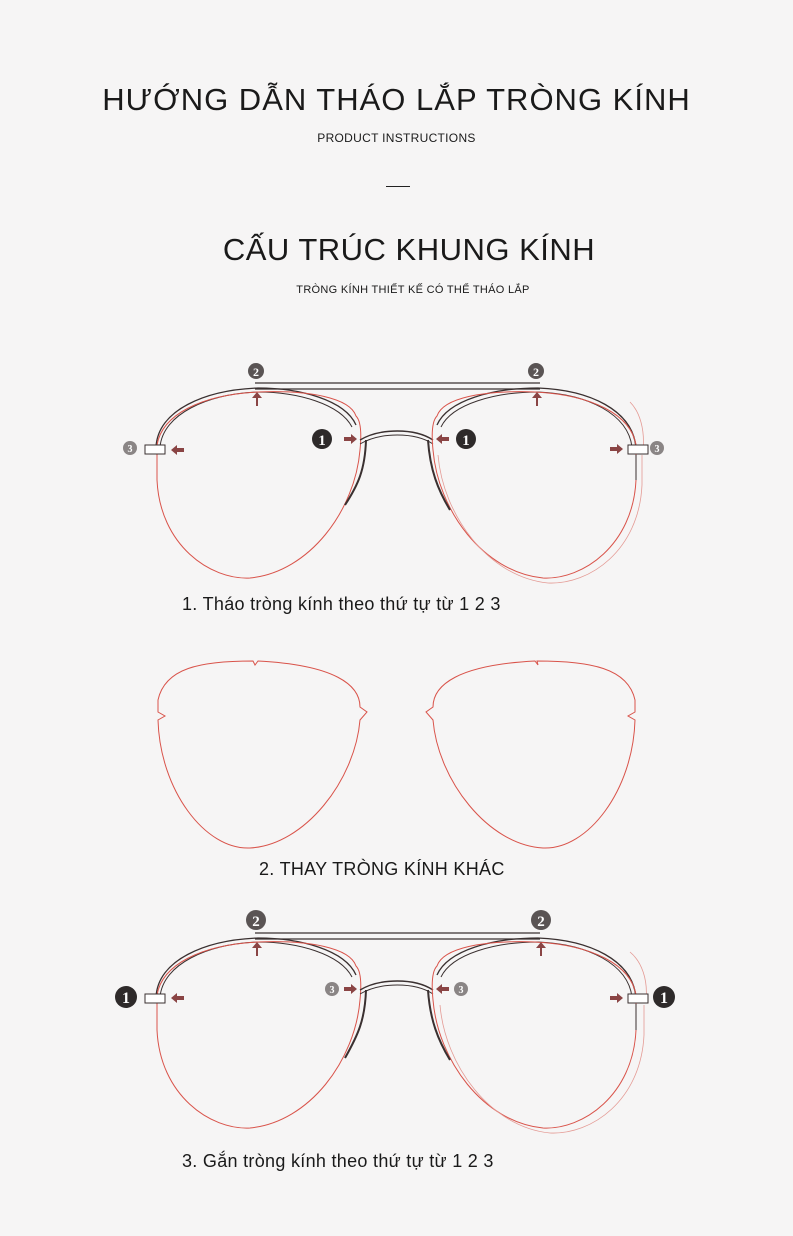  What do you see at coordinates (341, 604) in the screenshot?
I see `step-1-label: 1. Tháo tròng kính theo thứ tự từ 1 2 3` at bounding box center [341, 604].